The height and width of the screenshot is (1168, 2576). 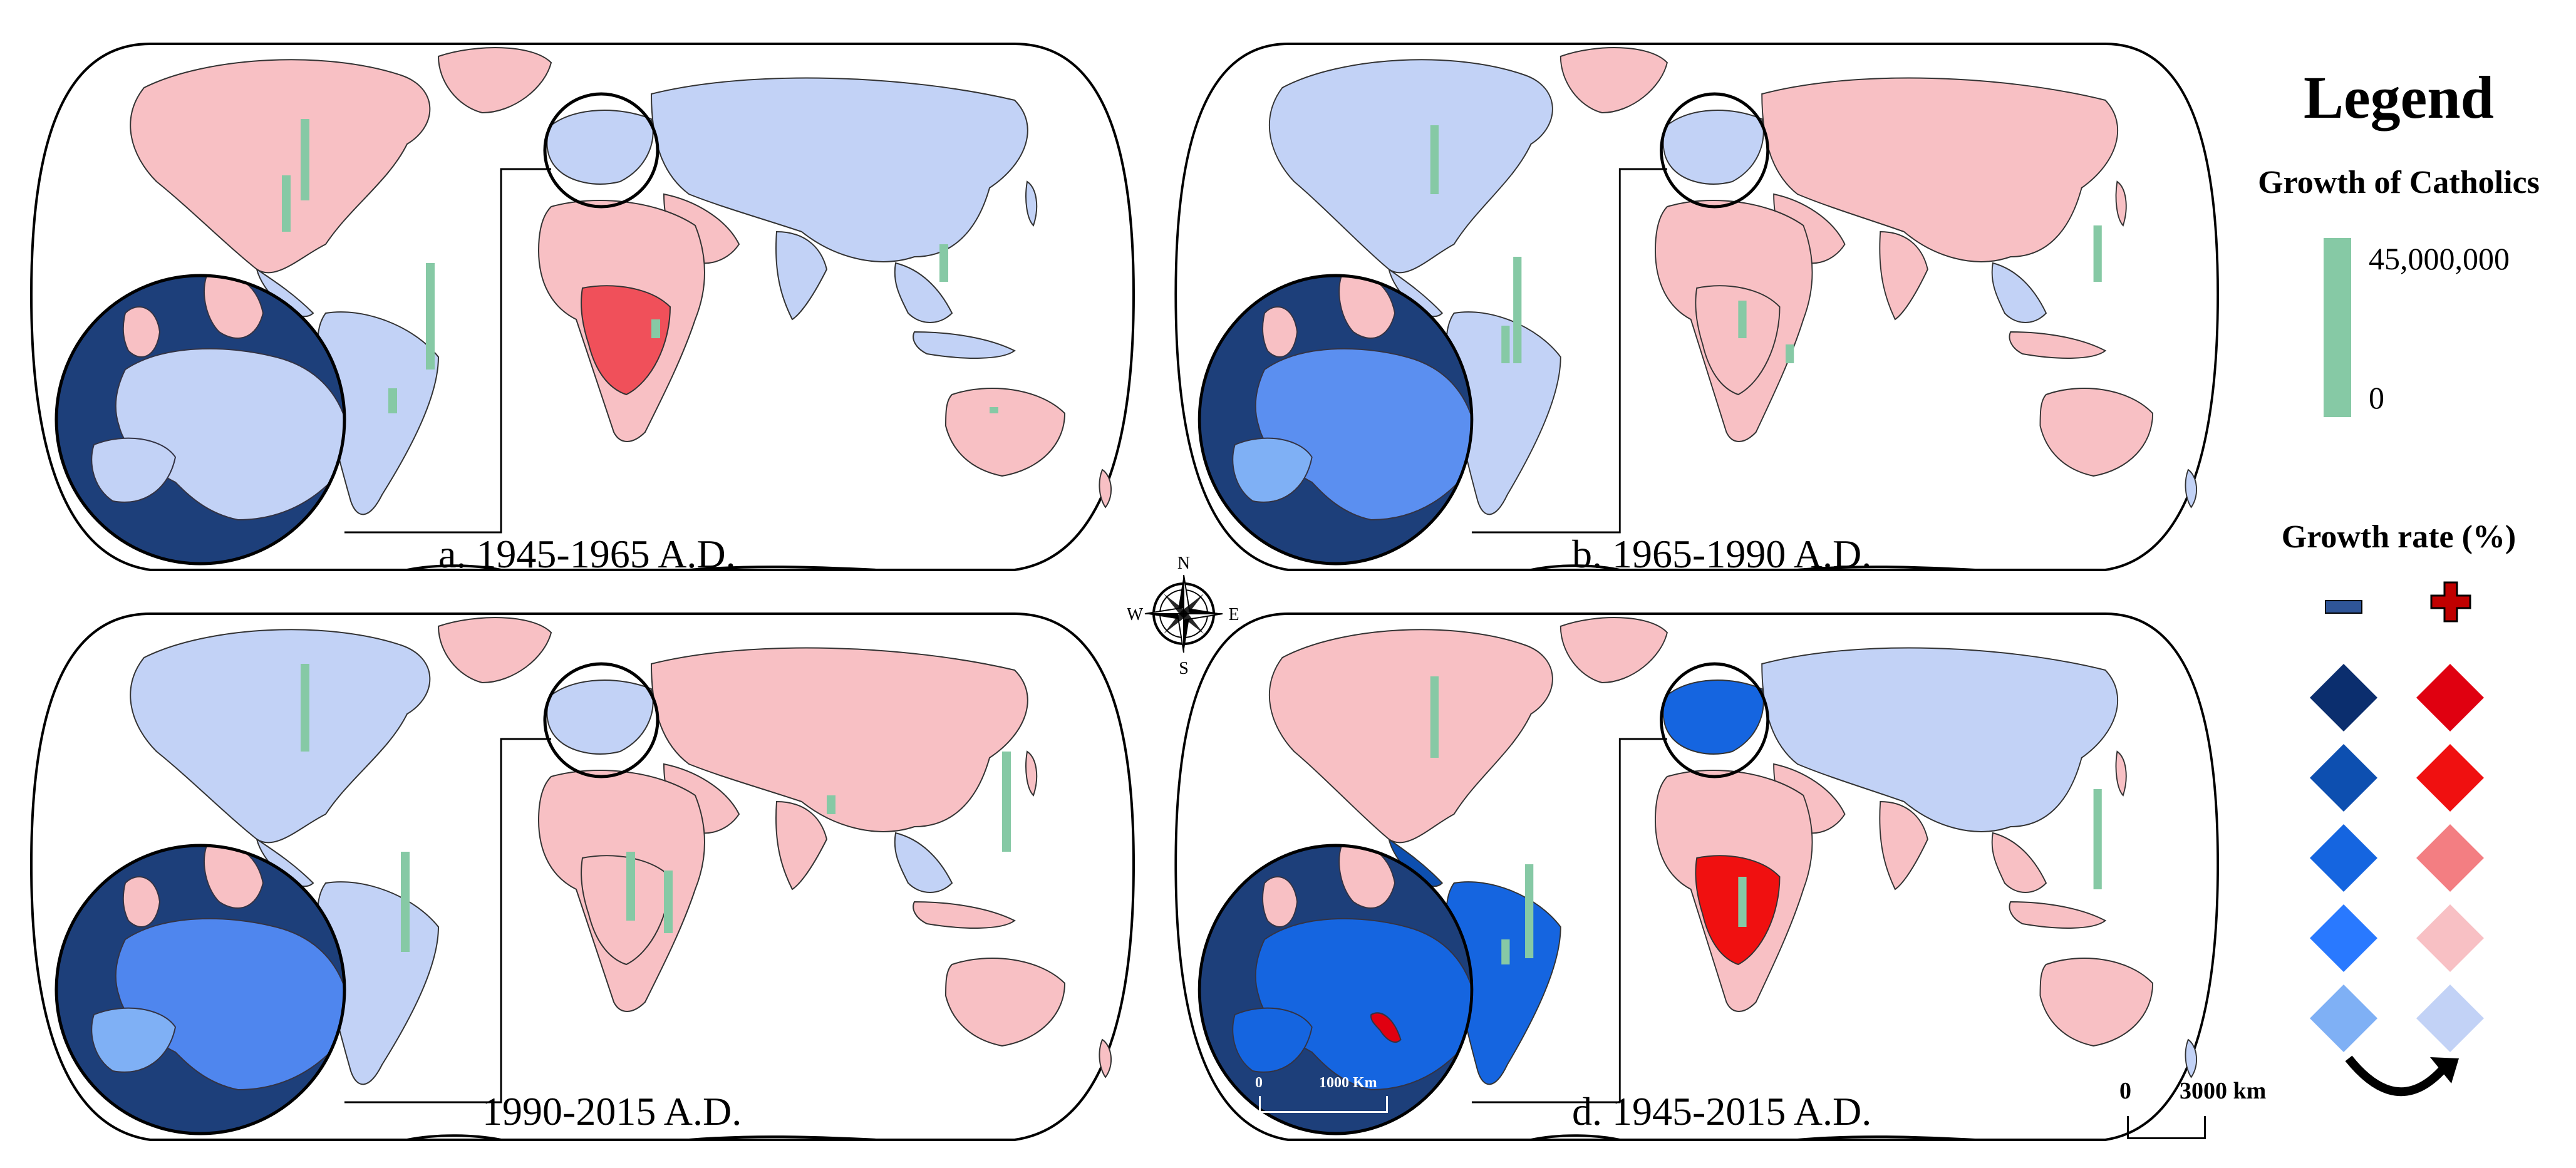 What do you see at coordinates (1183, 614) in the screenshot?
I see `compass-rose: N S E W` at bounding box center [1183, 614].